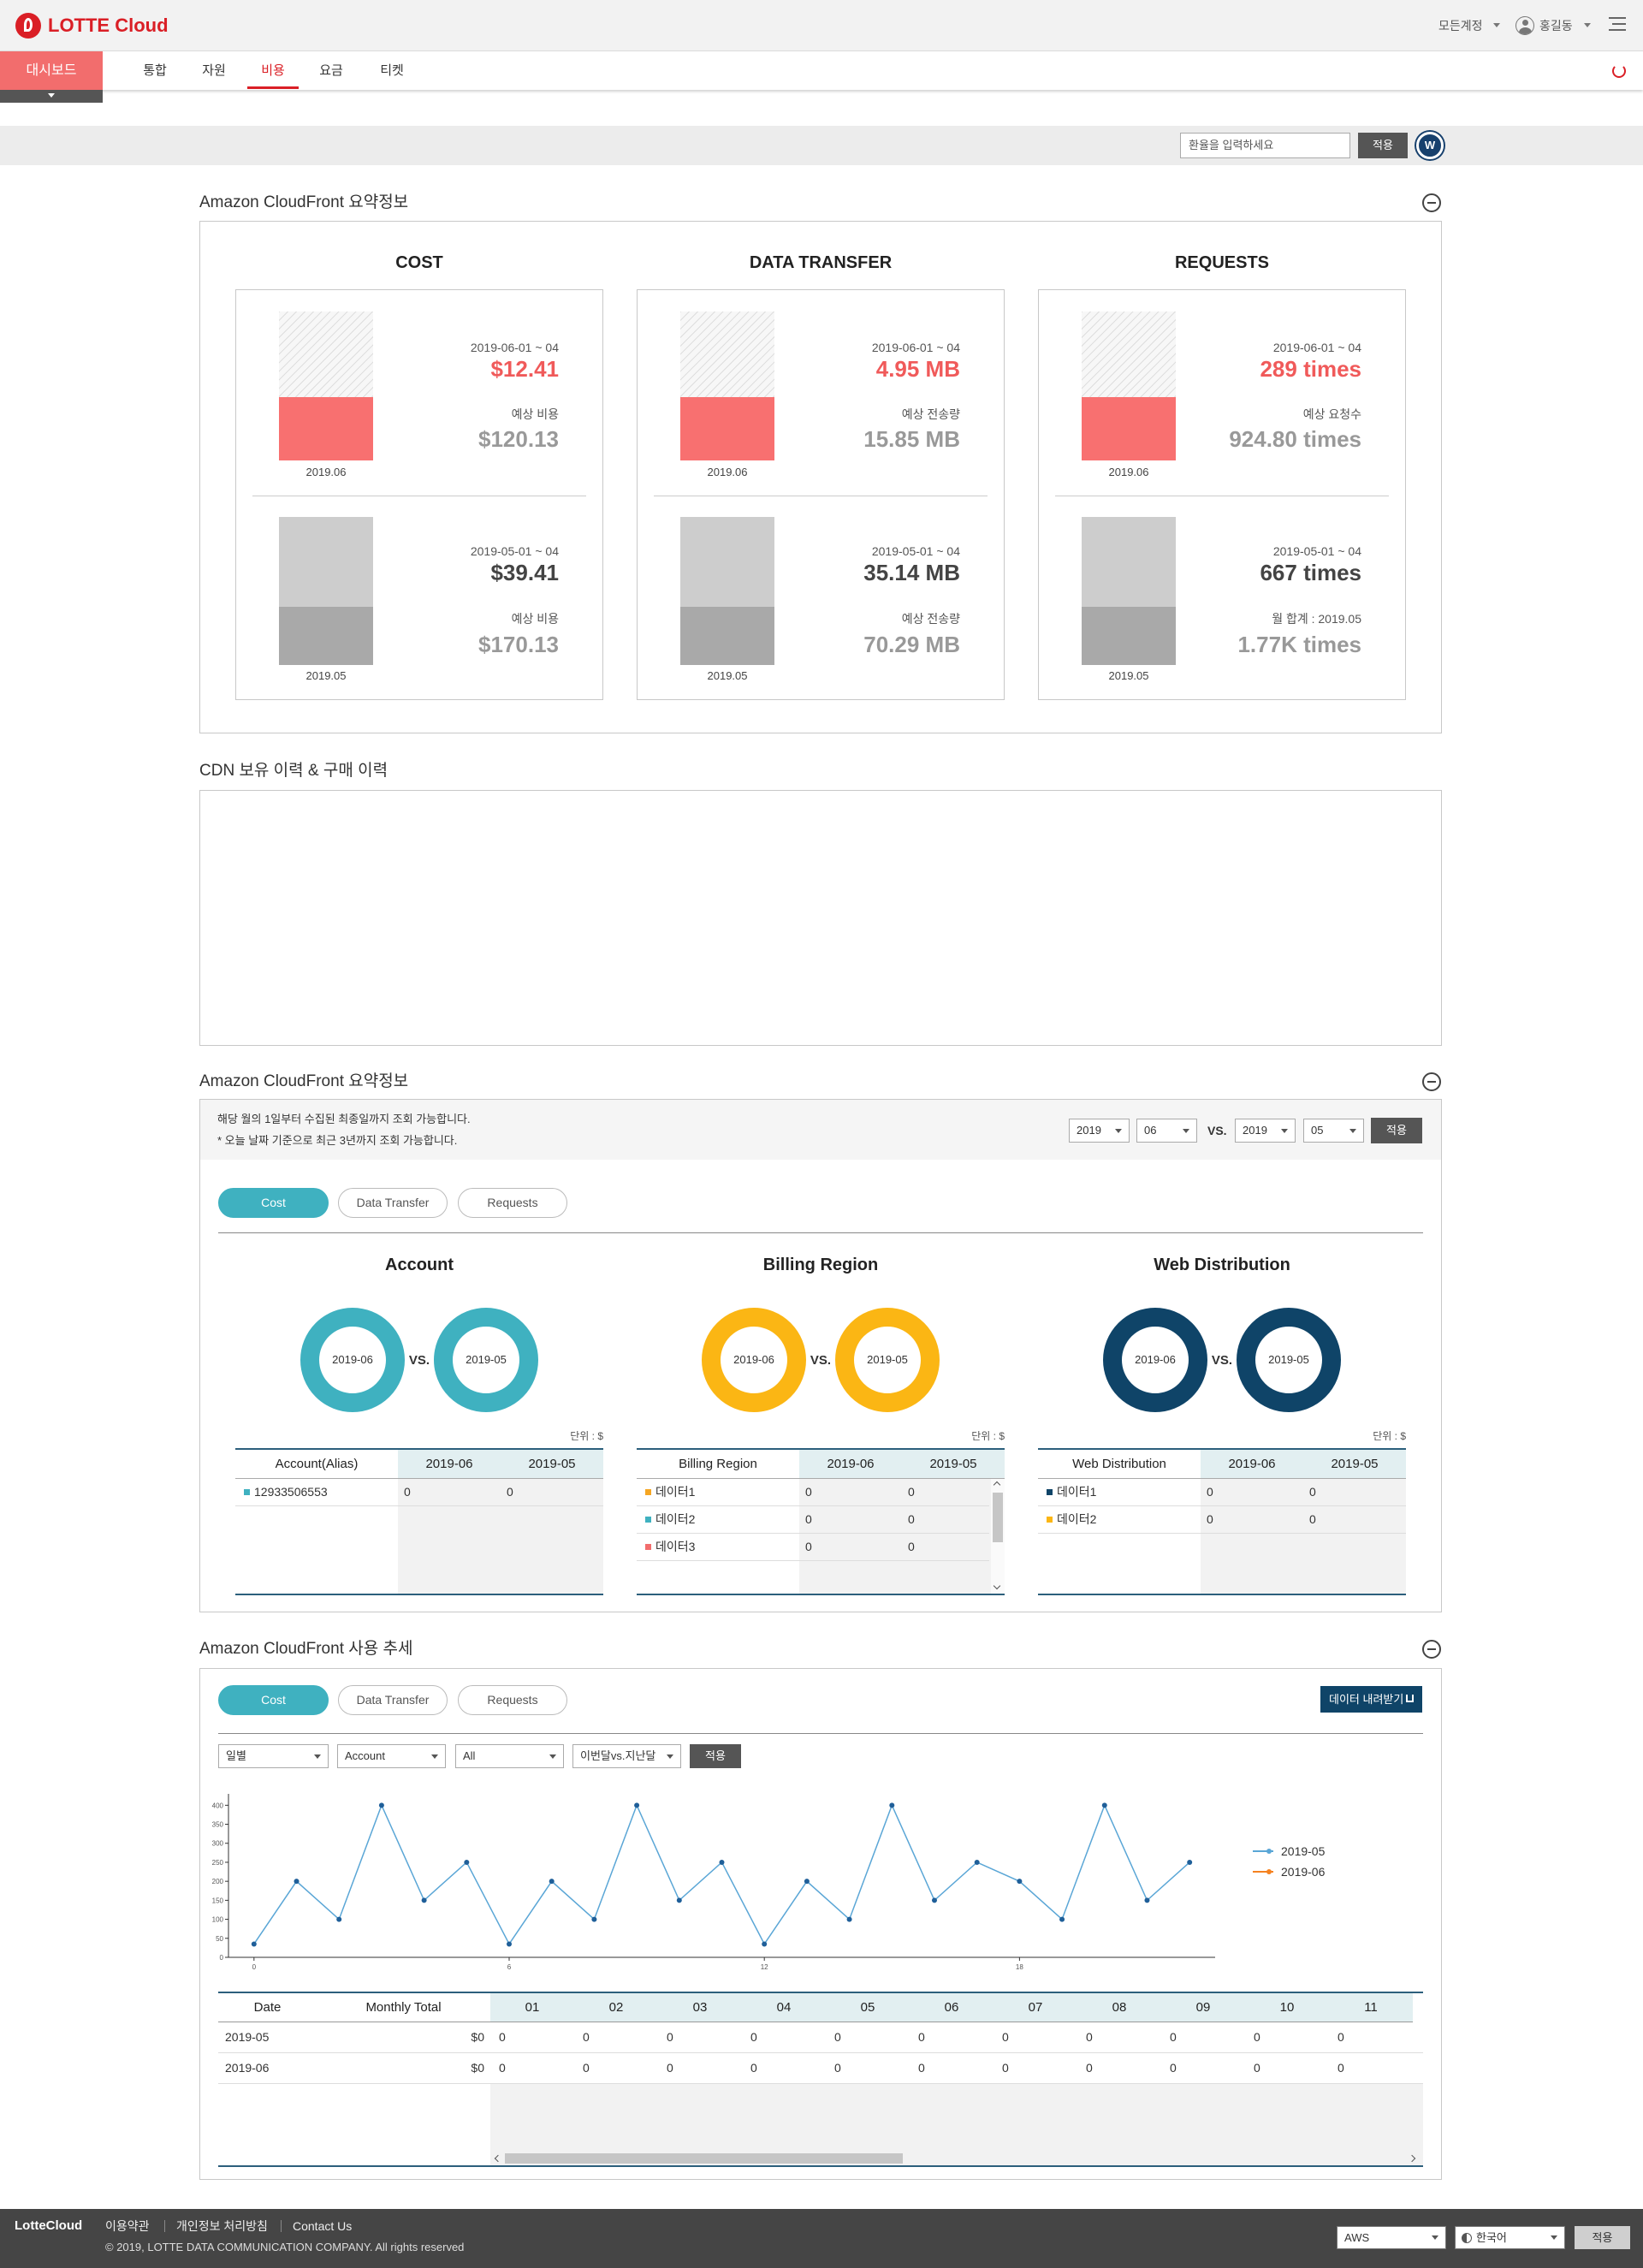  What do you see at coordinates (392, 70) in the screenshot?
I see `nav-tab: 티켓` at bounding box center [392, 70].